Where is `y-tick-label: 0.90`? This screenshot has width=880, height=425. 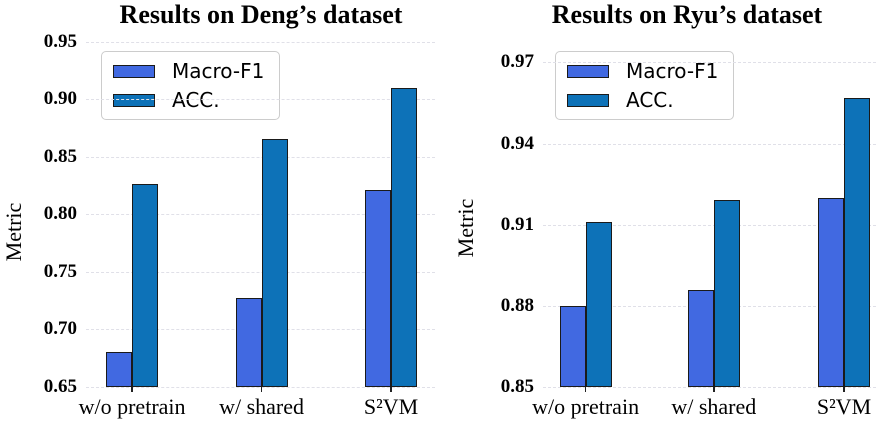 y-tick-label: 0.90 is located at coordinates (60, 99).